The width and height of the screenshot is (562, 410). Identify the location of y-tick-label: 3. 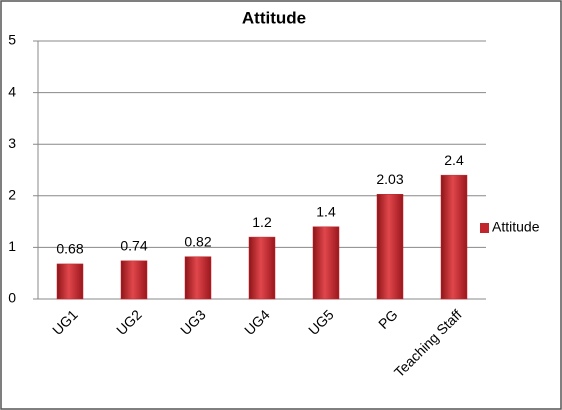
(12, 143).